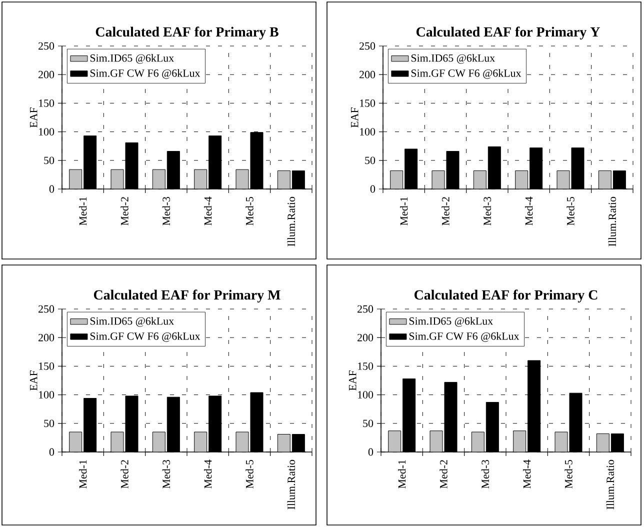 This screenshot has height=527, width=644. What do you see at coordinates (506, 296) in the screenshot?
I see `chart-title: Calculated EAF for Primary C` at bounding box center [506, 296].